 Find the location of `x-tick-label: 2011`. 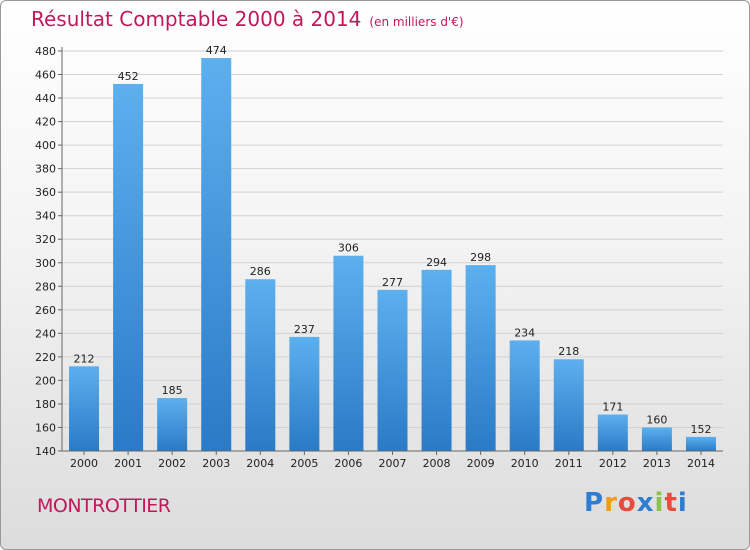

x-tick-label: 2011 is located at coordinates (569, 463).